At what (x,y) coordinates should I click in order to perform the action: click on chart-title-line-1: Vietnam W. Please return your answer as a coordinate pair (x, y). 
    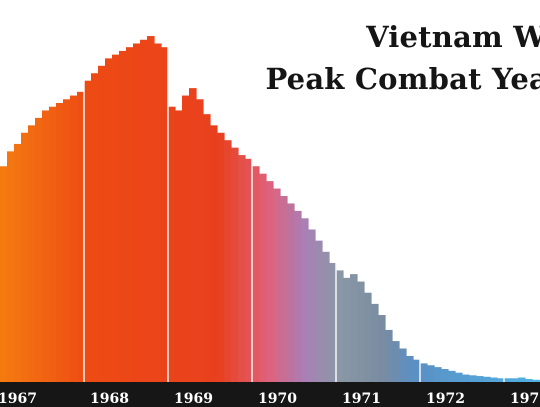
    Looking at the image, I should click on (453, 37).